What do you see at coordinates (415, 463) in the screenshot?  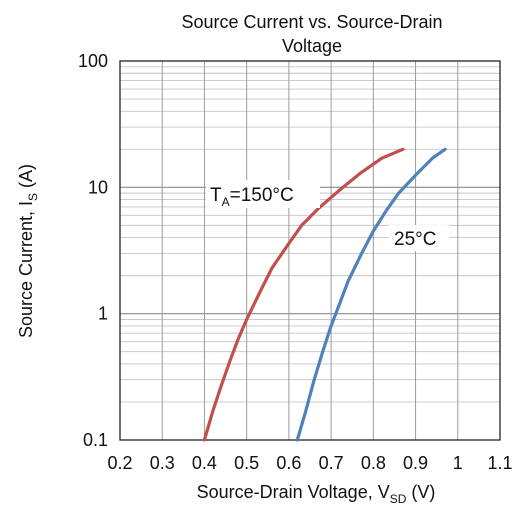 I see `x-tick-label: 0.9` at bounding box center [415, 463].